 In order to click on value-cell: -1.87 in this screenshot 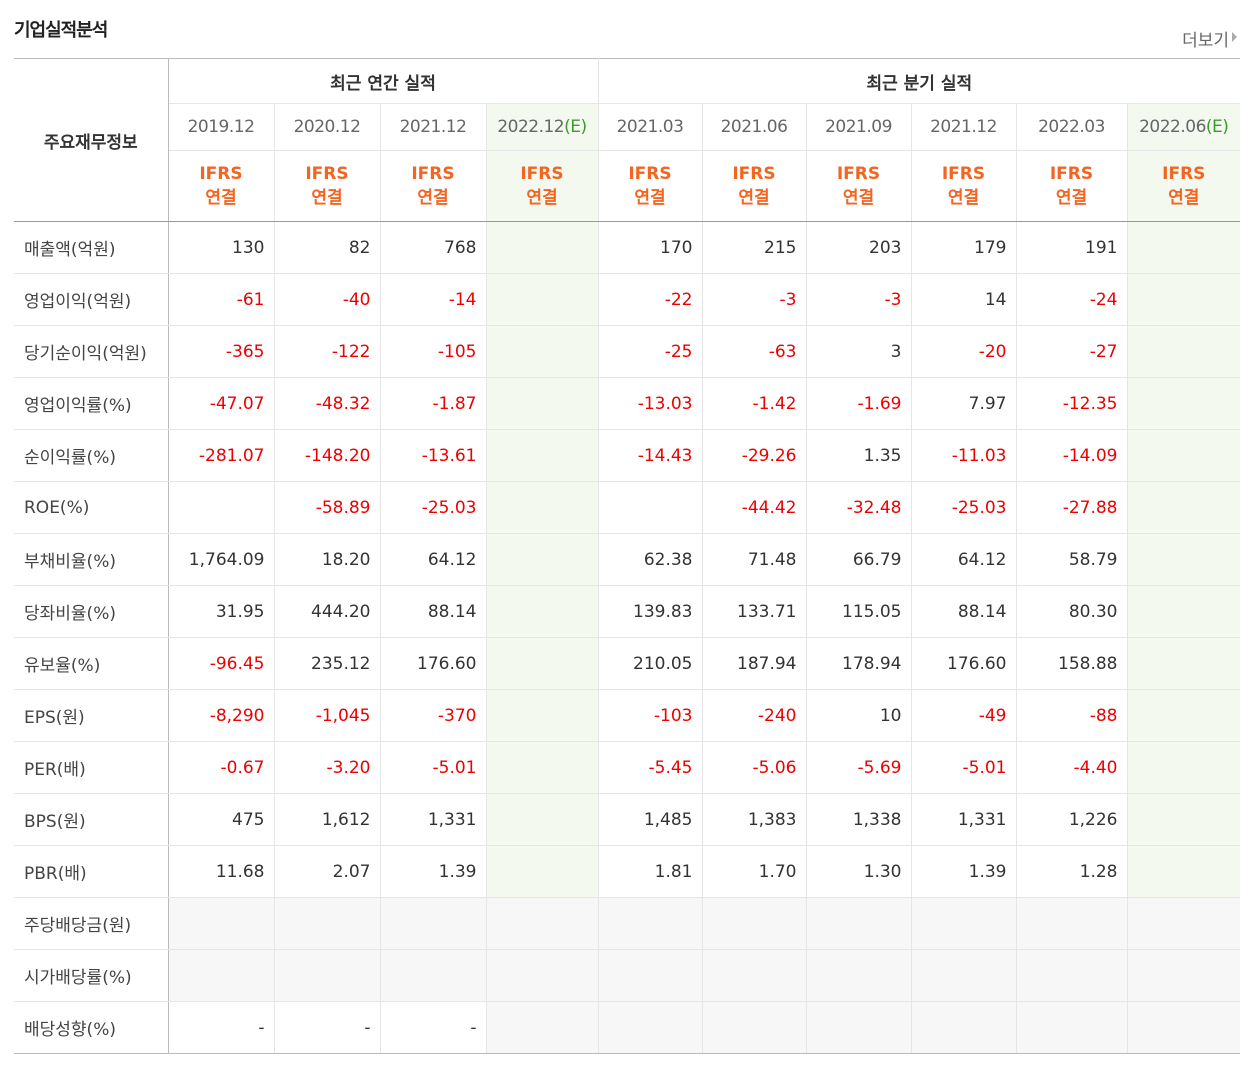, I will do `click(433, 403)`.